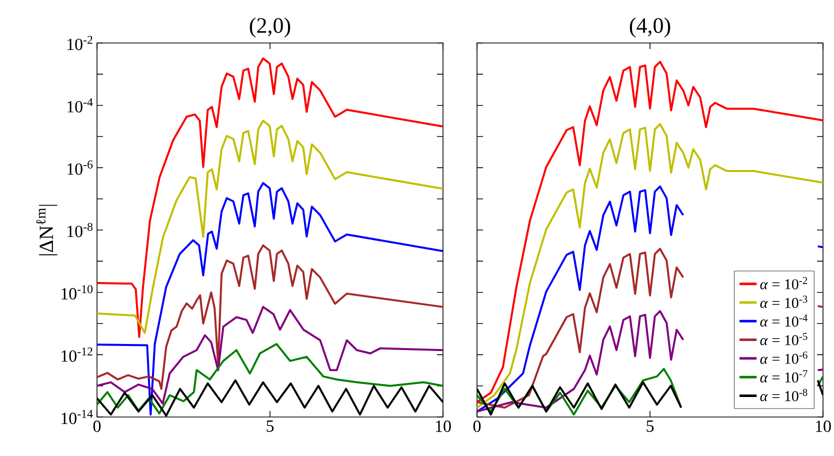 The image size is (834, 456). I want to click on y-tick-label: 10$^{-4}$, so click(80, 105).